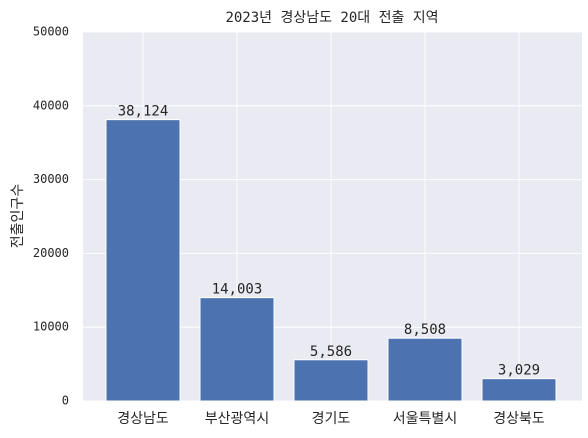 Image resolution: width=588 pixels, height=438 pixels. I want to click on y-axis-label: 전출인구수, so click(18, 216).